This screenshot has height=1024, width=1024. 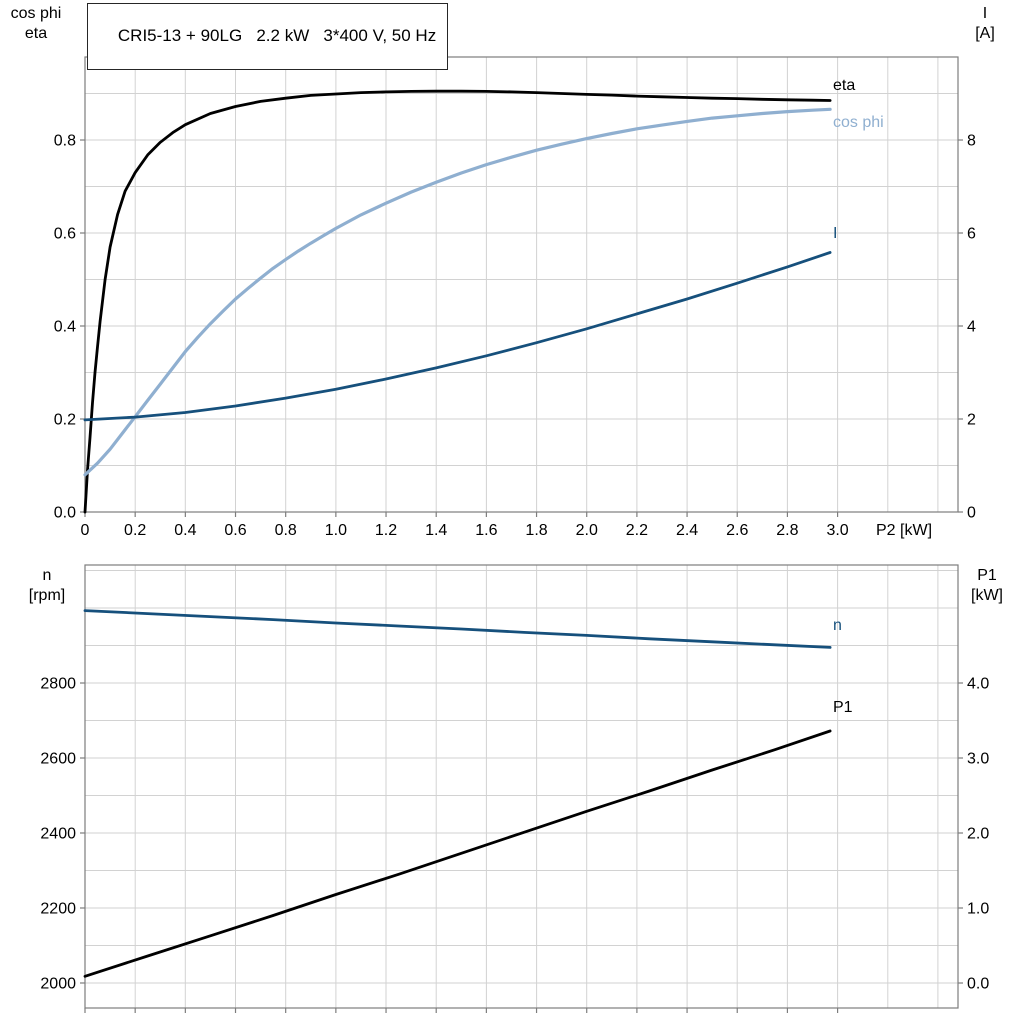 I want to click on left-tick-label: 2600, so click(x=58, y=759).